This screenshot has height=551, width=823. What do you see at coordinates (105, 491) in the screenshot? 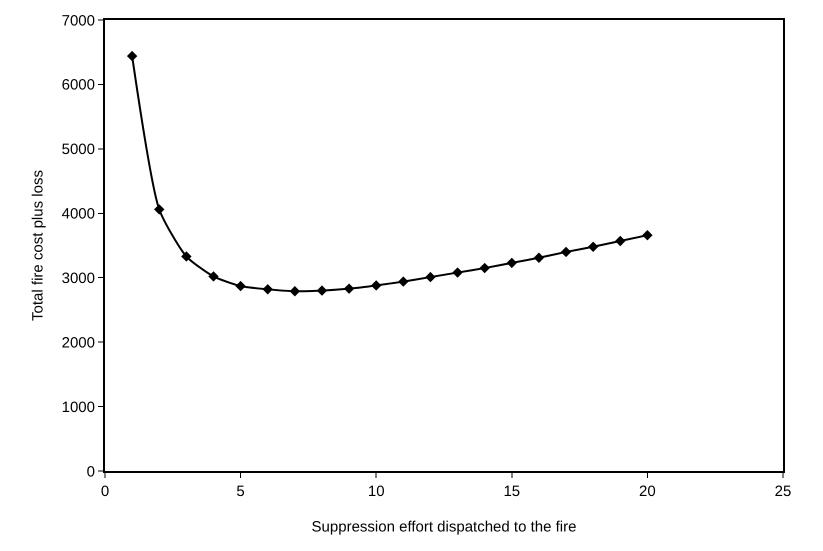
I see `x-tick-label: 0` at bounding box center [105, 491].